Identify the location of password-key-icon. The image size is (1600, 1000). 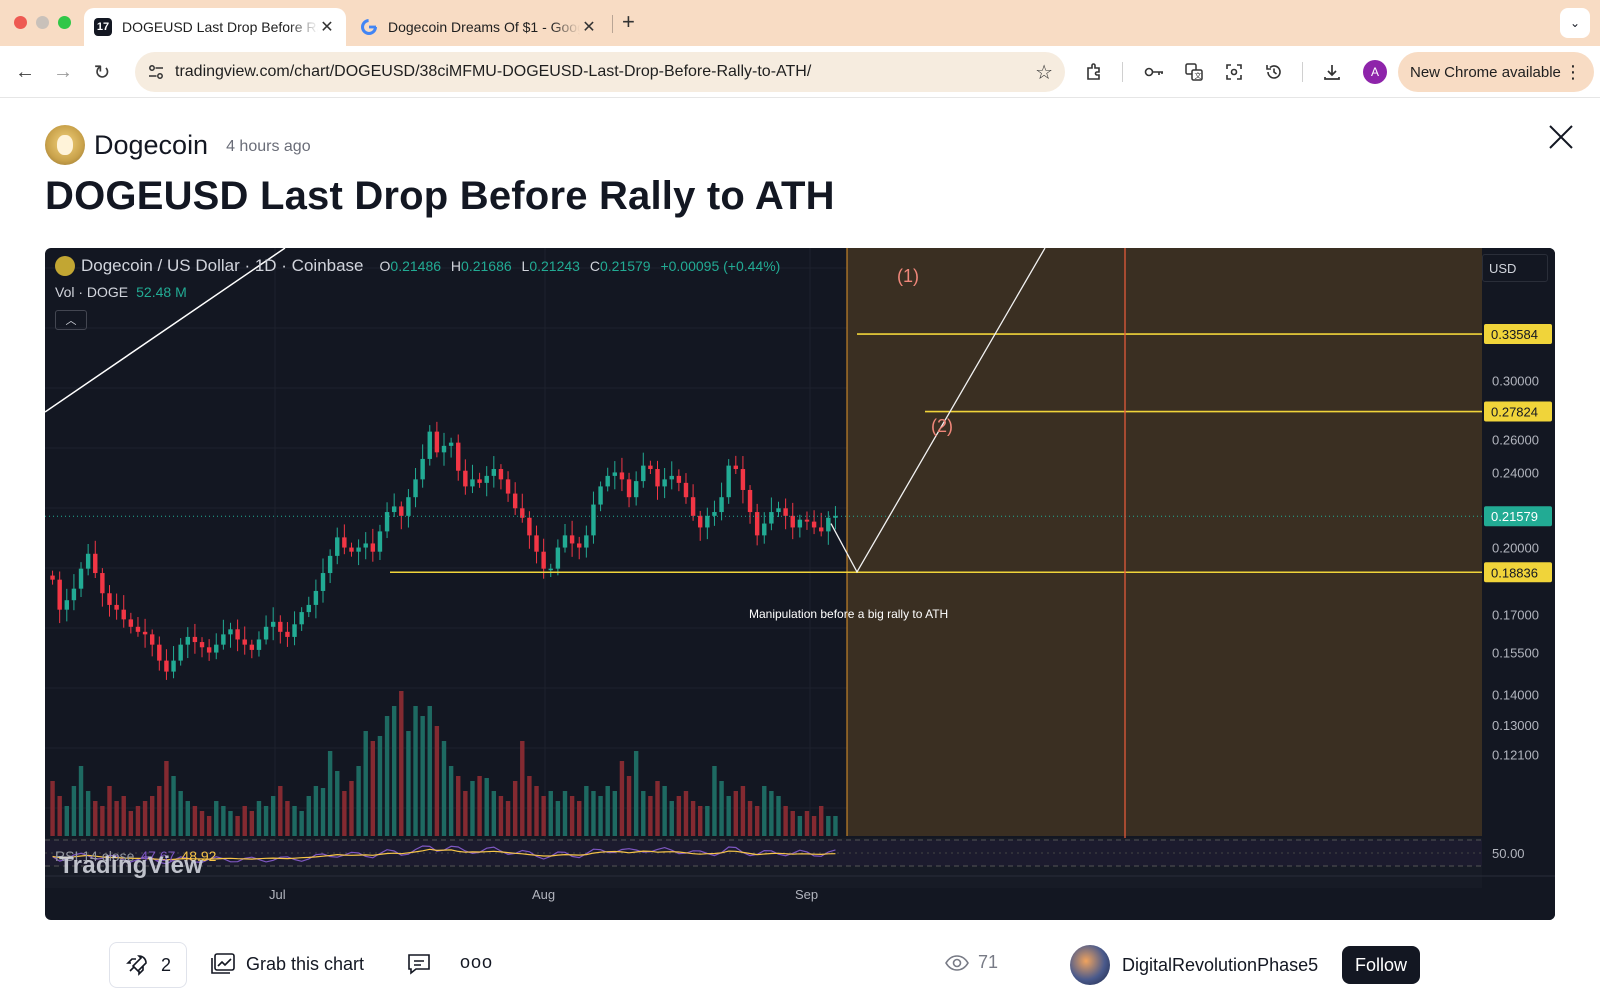
(1154, 72).